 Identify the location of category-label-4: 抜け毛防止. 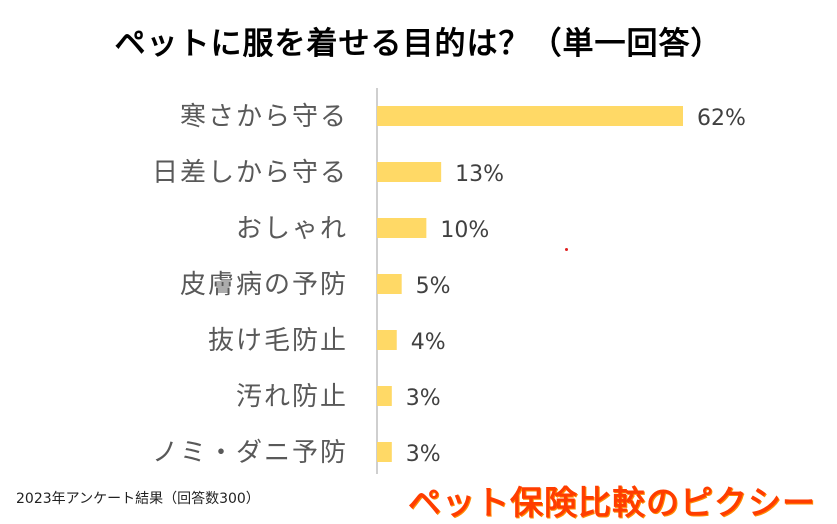
(278, 341).